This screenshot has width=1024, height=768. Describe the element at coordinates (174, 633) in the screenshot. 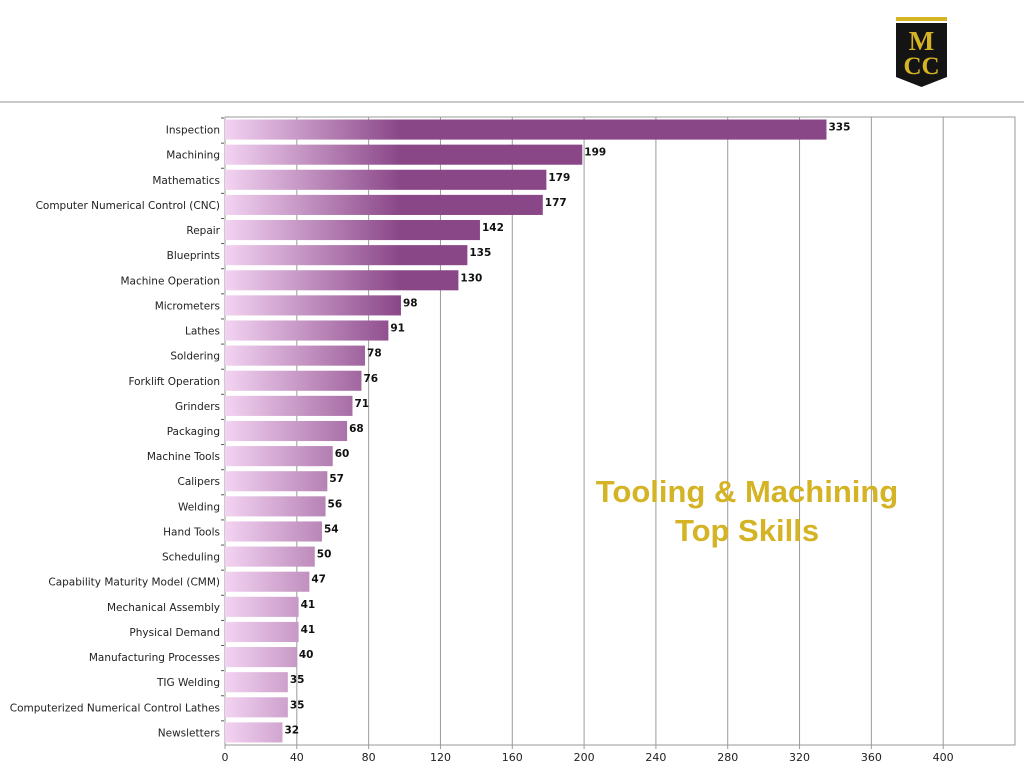

I see `category-label: Physical Demand` at that location.